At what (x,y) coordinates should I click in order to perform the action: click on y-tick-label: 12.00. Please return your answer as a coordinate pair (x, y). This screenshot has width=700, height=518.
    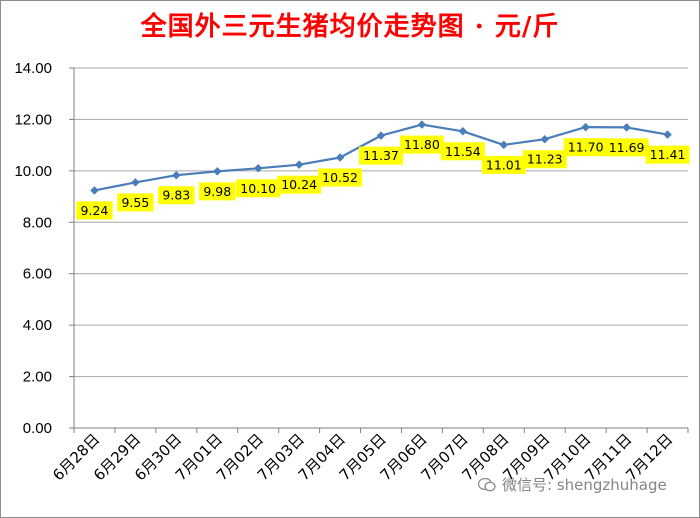
    Looking at the image, I should click on (33, 119).